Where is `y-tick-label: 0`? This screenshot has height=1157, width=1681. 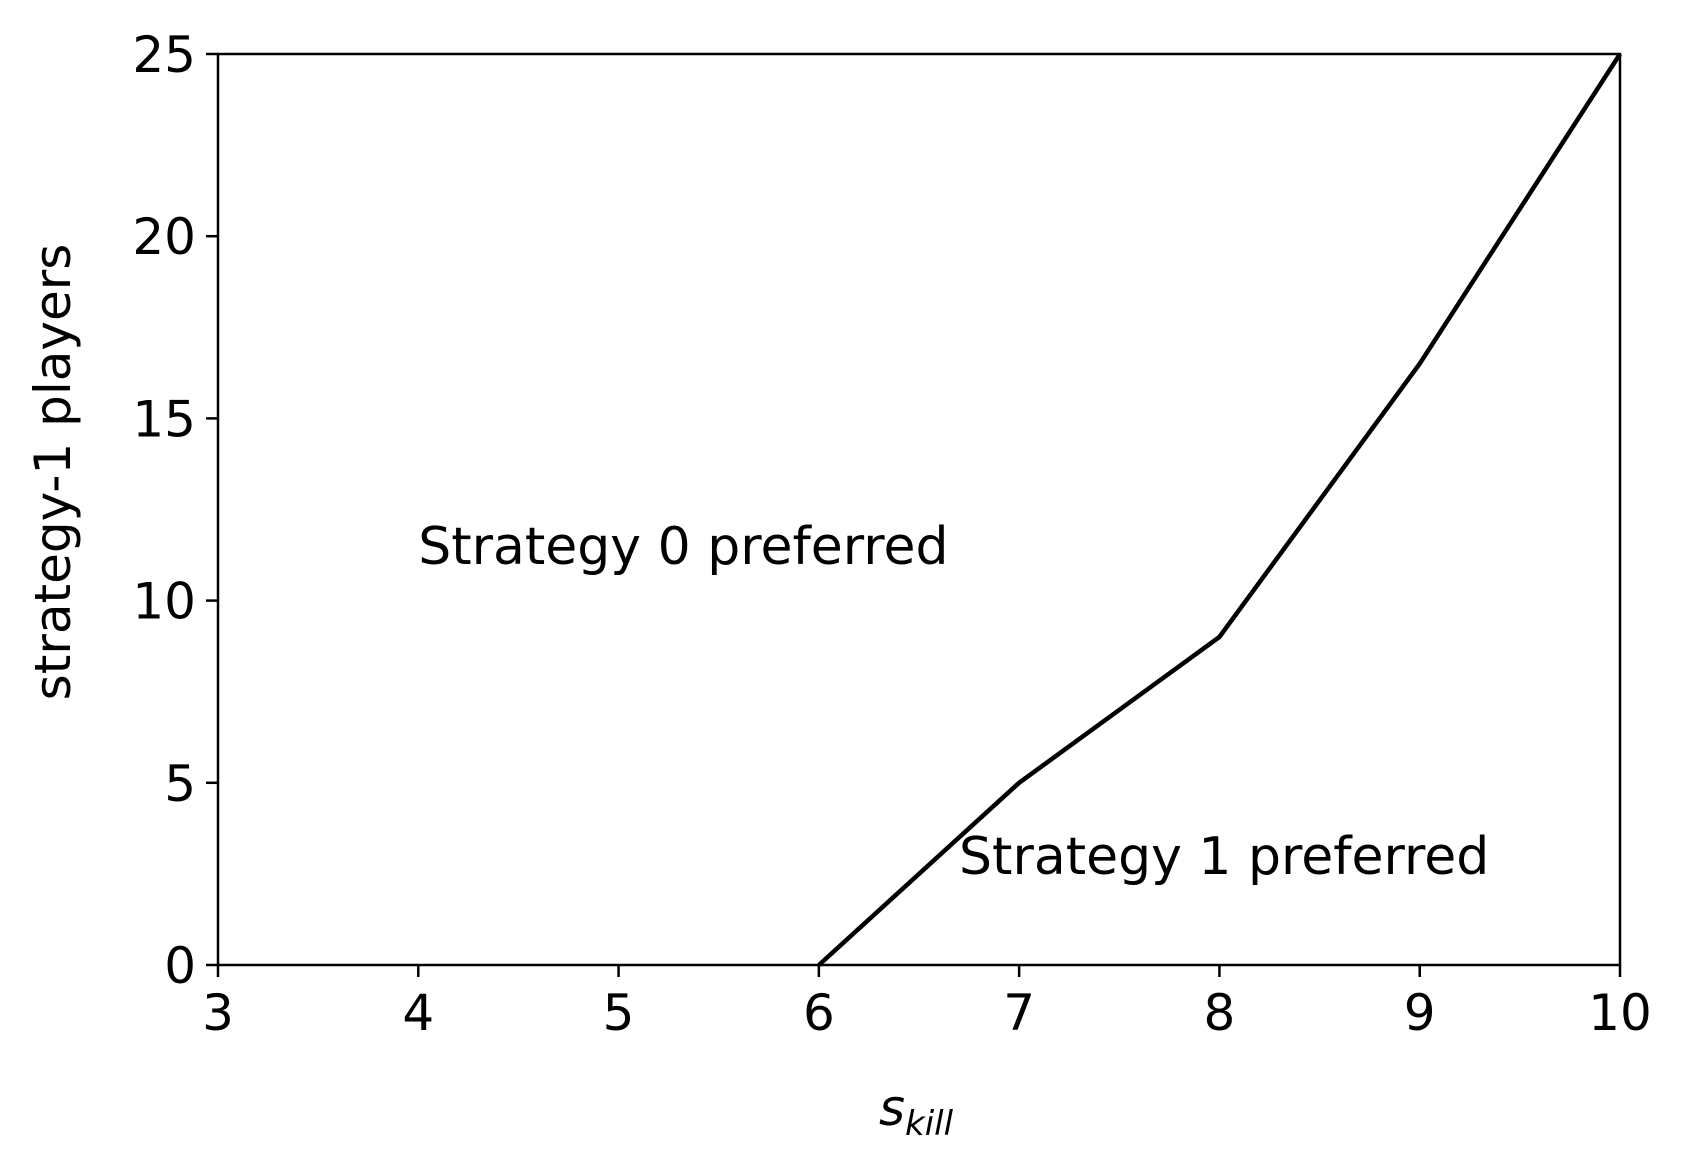
y-tick-label: 0 is located at coordinates (180, 966).